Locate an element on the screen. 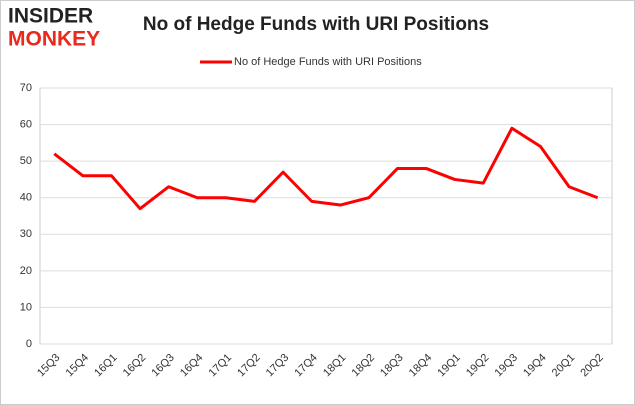 This screenshot has width=635, height=405. y-tick-label: 40 is located at coordinates (26, 198).